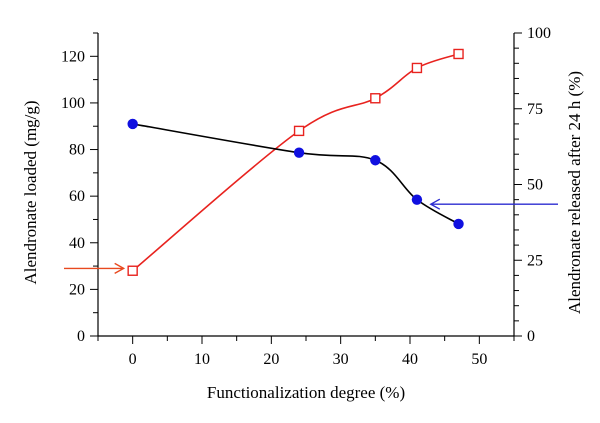 The height and width of the screenshot is (423, 600). I want to click on arrow-head-left, so click(120, 268).